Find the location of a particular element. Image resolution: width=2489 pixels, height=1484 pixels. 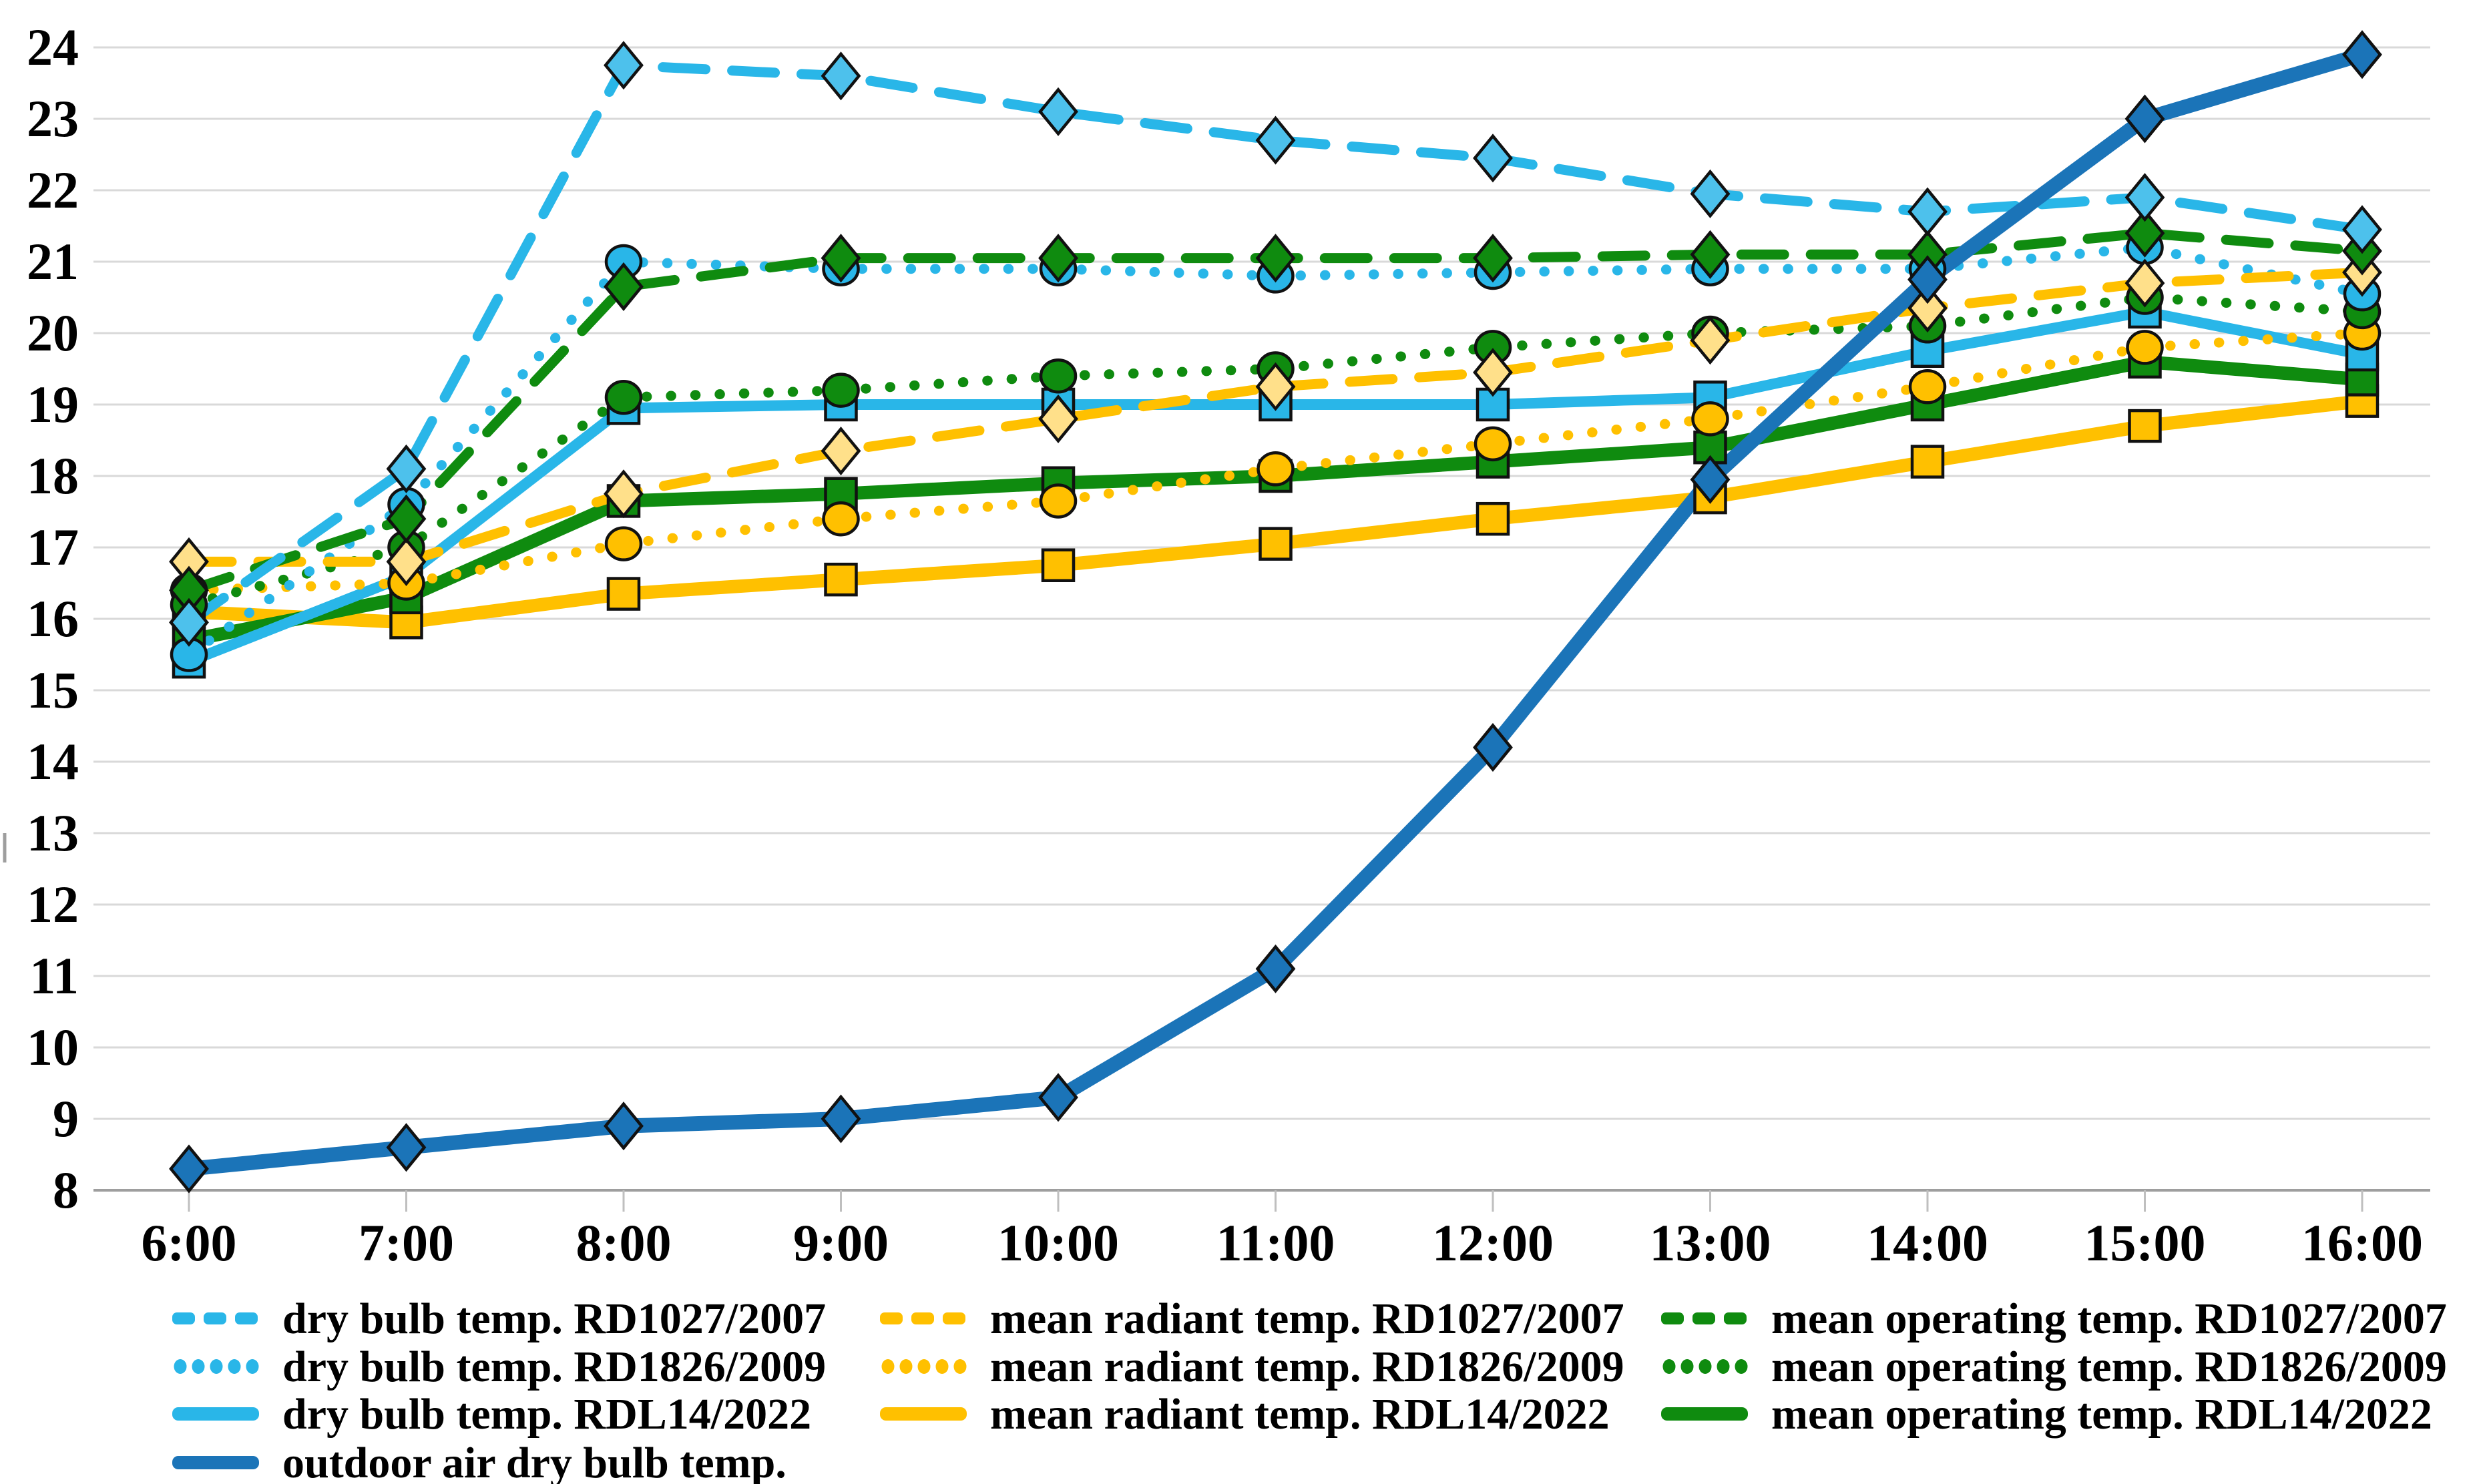

y-axis-label-22: 22 is located at coordinates (53, 190).